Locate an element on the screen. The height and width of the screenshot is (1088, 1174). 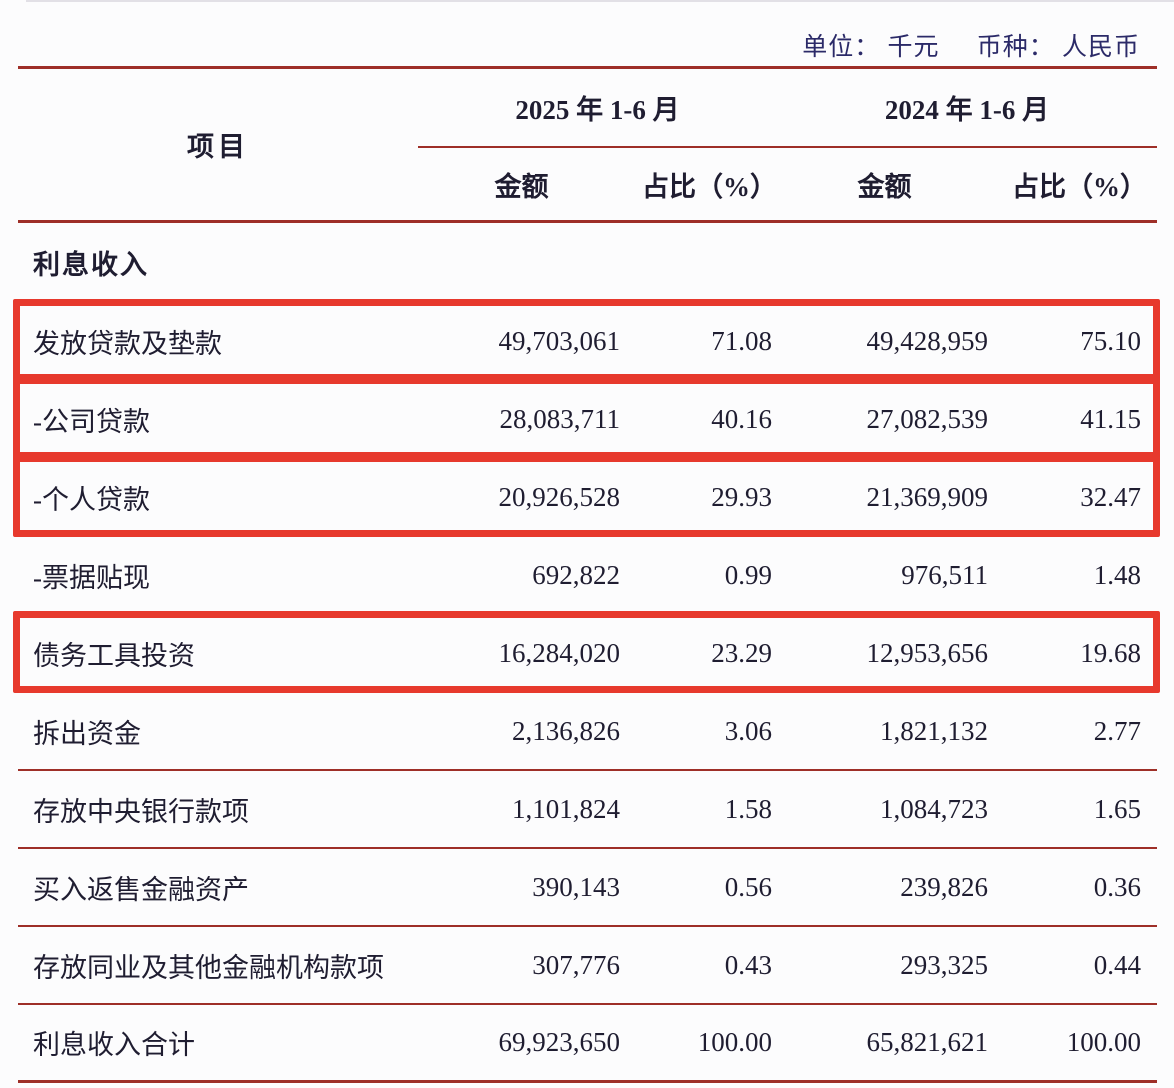
table-row-total-interest-income: 利息收入合计 69,923,650 100.00 65,821,621 100.00 is located at coordinates (587, 1044).